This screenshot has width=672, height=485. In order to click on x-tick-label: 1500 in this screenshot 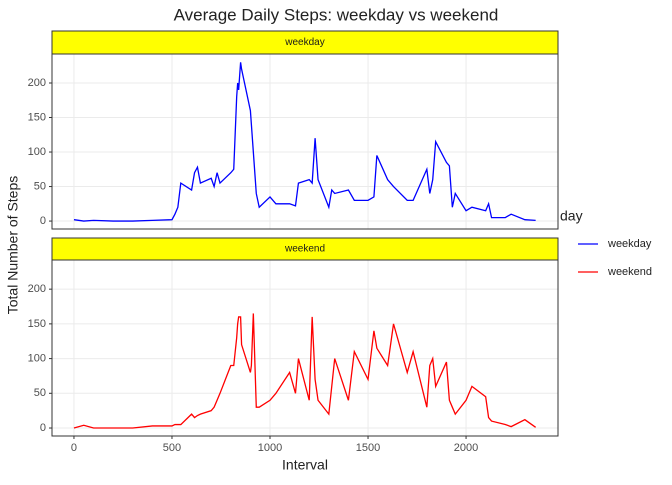, I will do `click(368, 448)`.